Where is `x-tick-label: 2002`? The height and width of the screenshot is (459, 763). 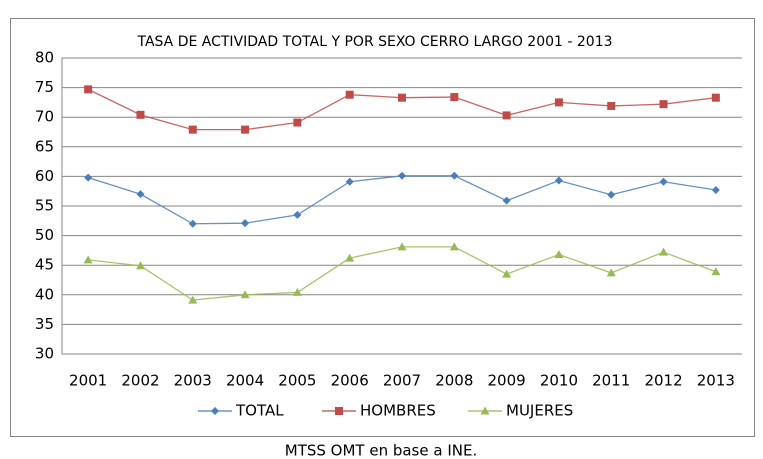
x-tick-label: 2002 is located at coordinates (140, 381).